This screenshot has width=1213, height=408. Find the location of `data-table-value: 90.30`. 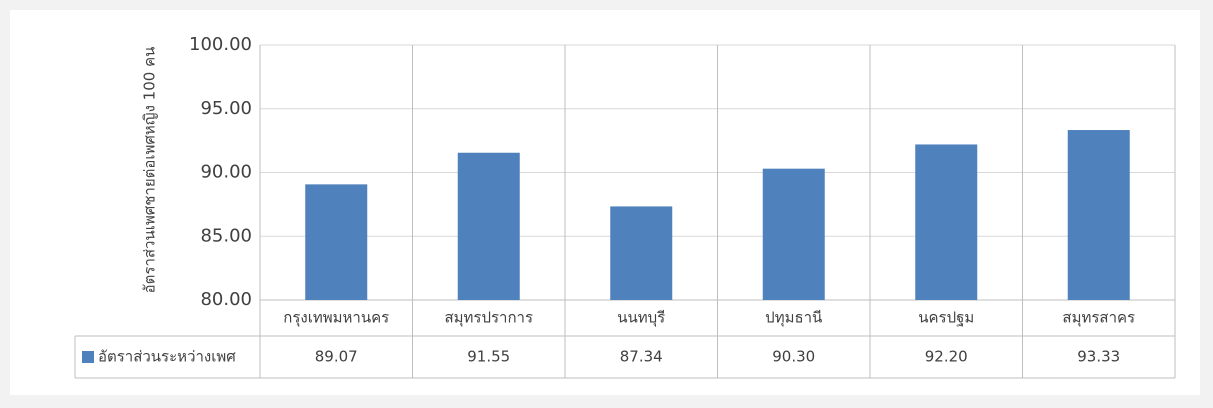

data-table-value: 90.30 is located at coordinates (793, 357).